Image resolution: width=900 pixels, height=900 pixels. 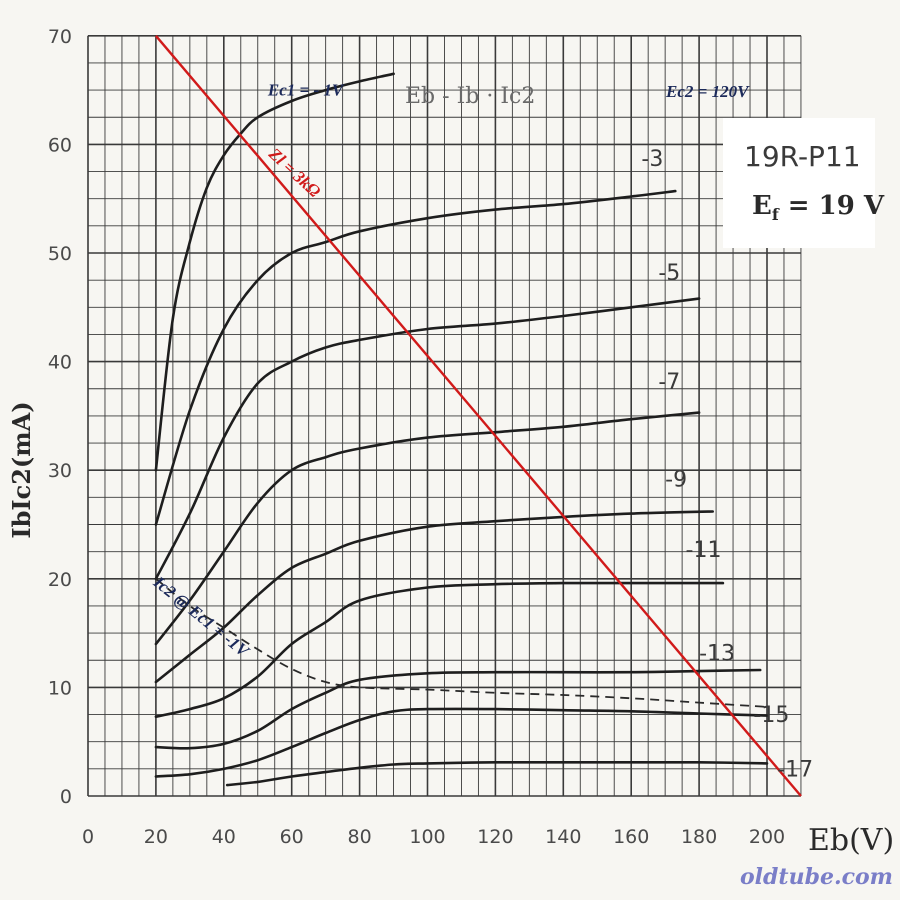 What do you see at coordinates (294, 173) in the screenshot?
I see `load-line-label: Zl = 3kΩ` at bounding box center [294, 173].